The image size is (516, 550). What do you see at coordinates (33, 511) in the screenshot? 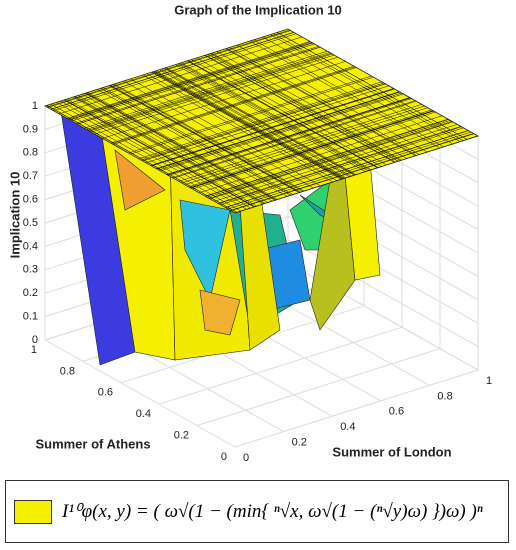
I see `legend-swatch` at bounding box center [33, 511].